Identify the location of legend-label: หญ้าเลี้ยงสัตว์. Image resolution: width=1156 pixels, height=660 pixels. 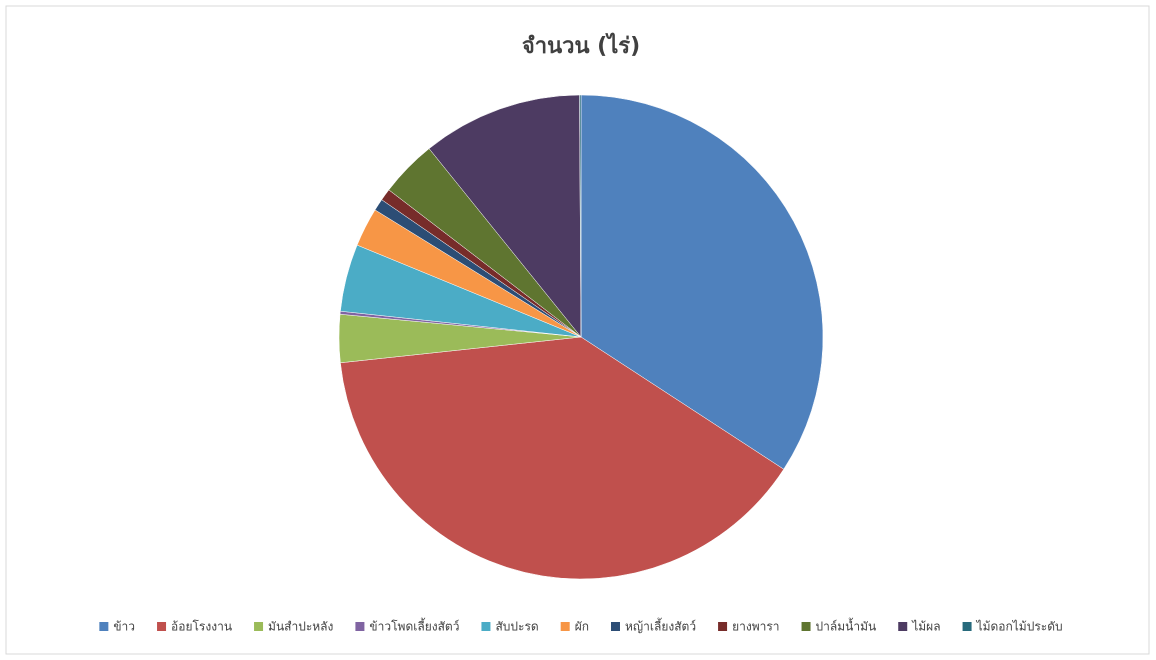
(660, 626).